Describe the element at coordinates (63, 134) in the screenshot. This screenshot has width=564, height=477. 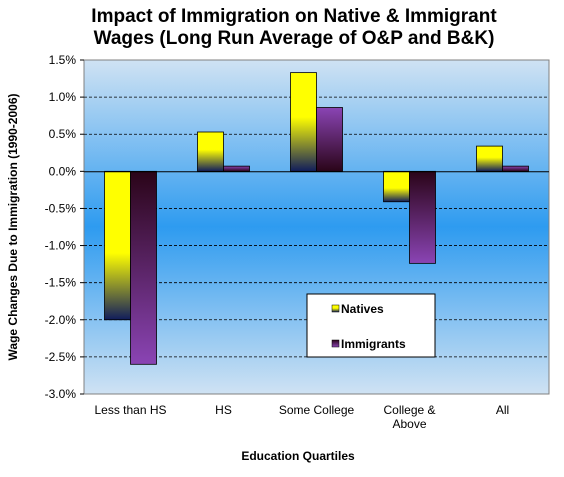
I see `y-tick-label: 0.5%` at that location.